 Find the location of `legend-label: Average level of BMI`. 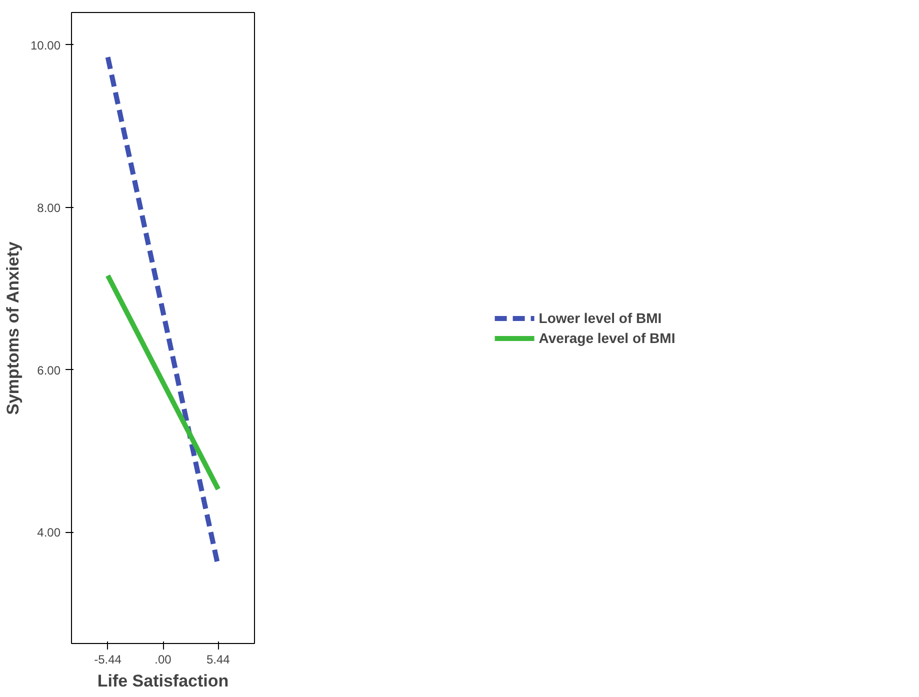

legend-label: Average level of BMI is located at coordinates (607, 338).